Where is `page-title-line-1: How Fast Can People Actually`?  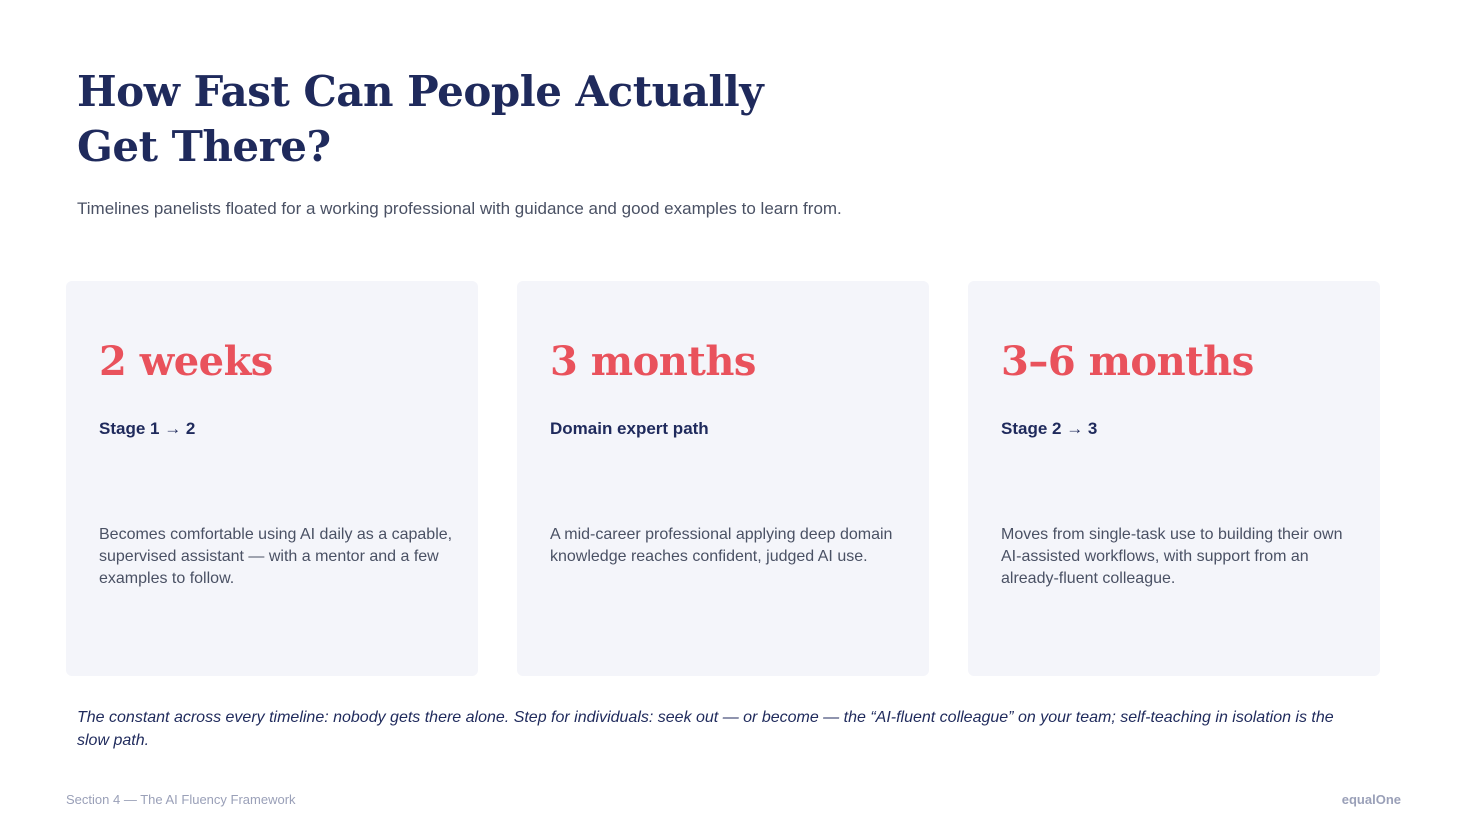
page-title-line-1: How Fast Can People Actually is located at coordinates (420, 91).